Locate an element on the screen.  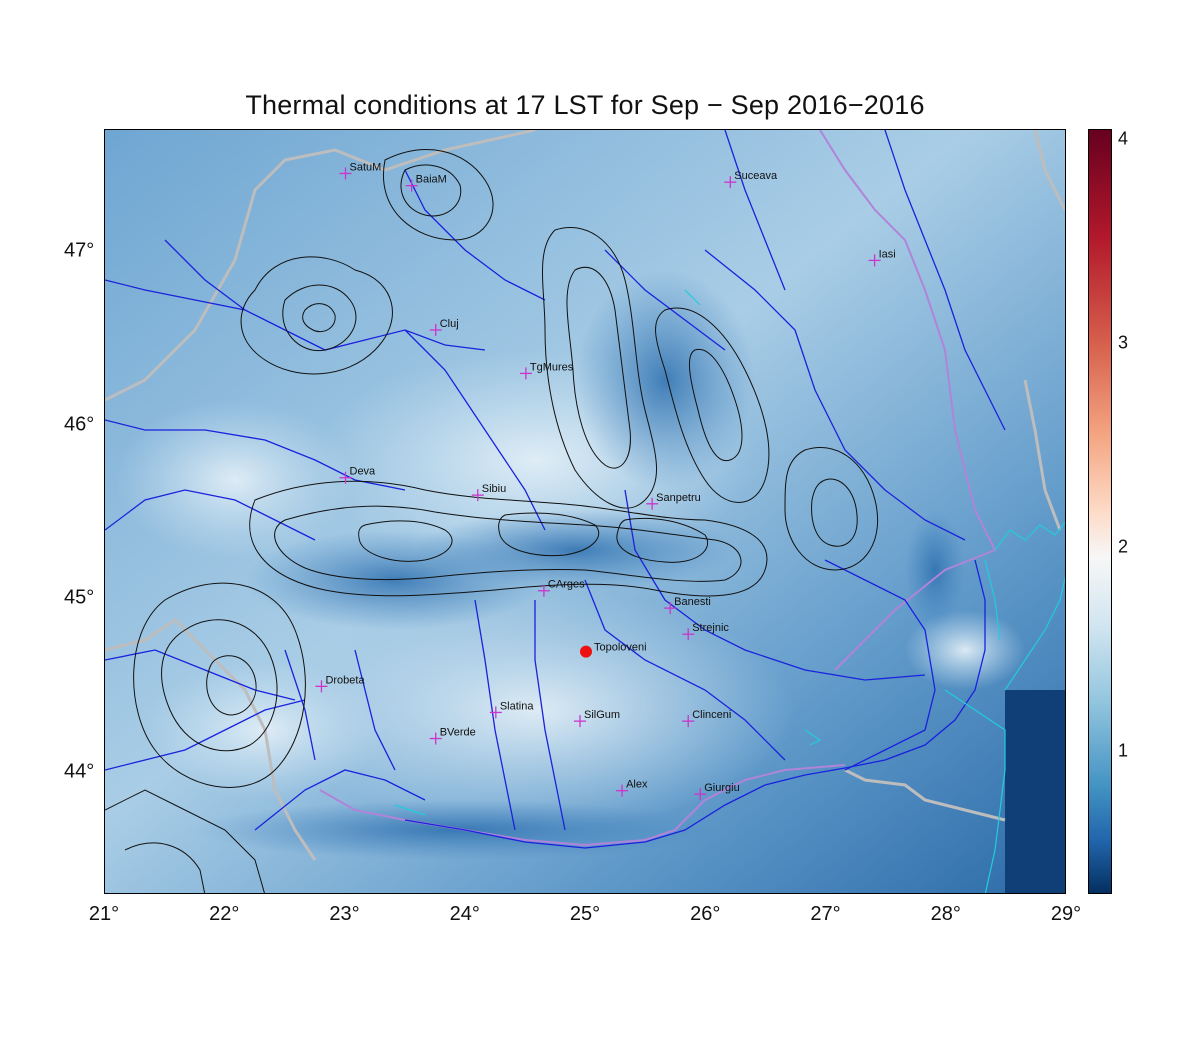
warm-area-wallachia is located at coordinates (535, 710).